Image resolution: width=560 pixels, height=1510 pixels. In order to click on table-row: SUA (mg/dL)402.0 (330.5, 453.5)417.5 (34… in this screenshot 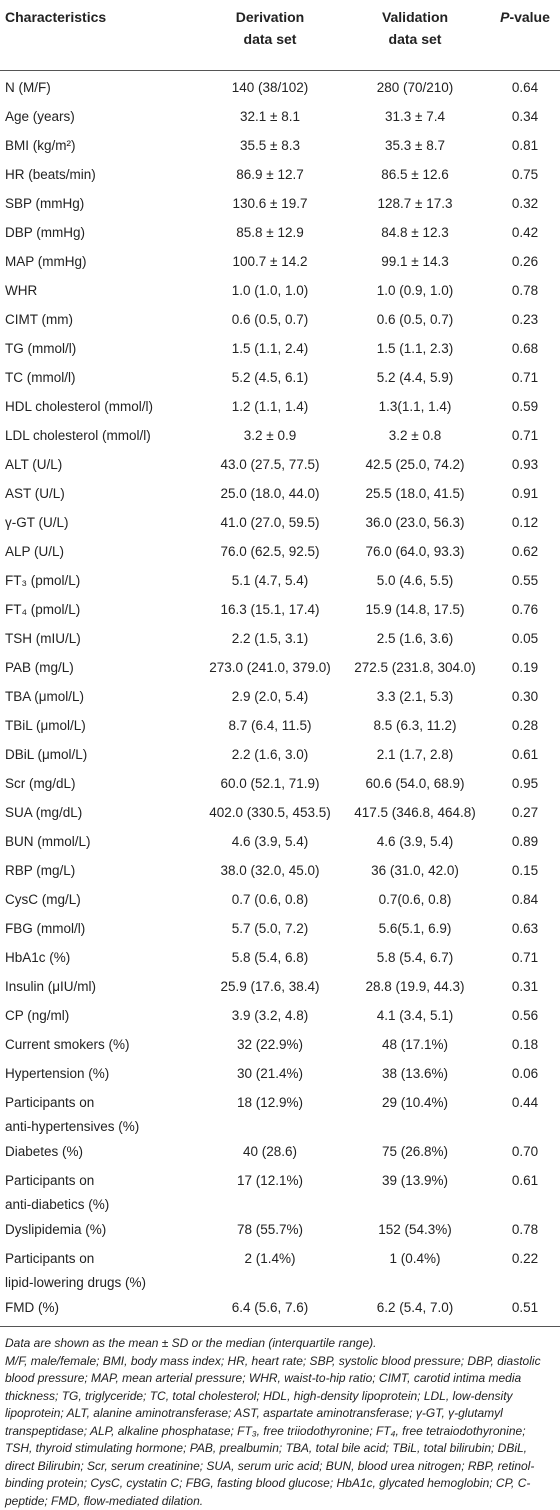, I will do `click(280, 812)`.